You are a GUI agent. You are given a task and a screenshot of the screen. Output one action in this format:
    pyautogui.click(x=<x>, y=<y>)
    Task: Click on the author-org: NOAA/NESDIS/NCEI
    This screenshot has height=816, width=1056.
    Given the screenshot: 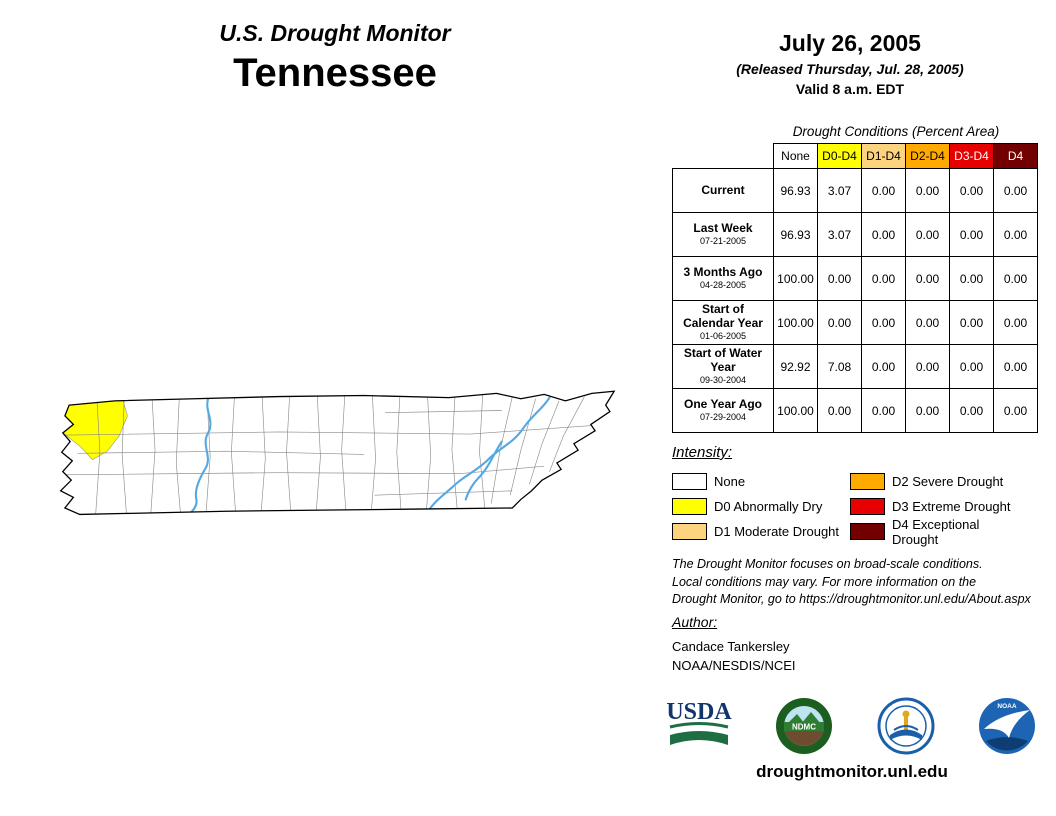 What is the action you would take?
    pyautogui.click(x=734, y=665)
    